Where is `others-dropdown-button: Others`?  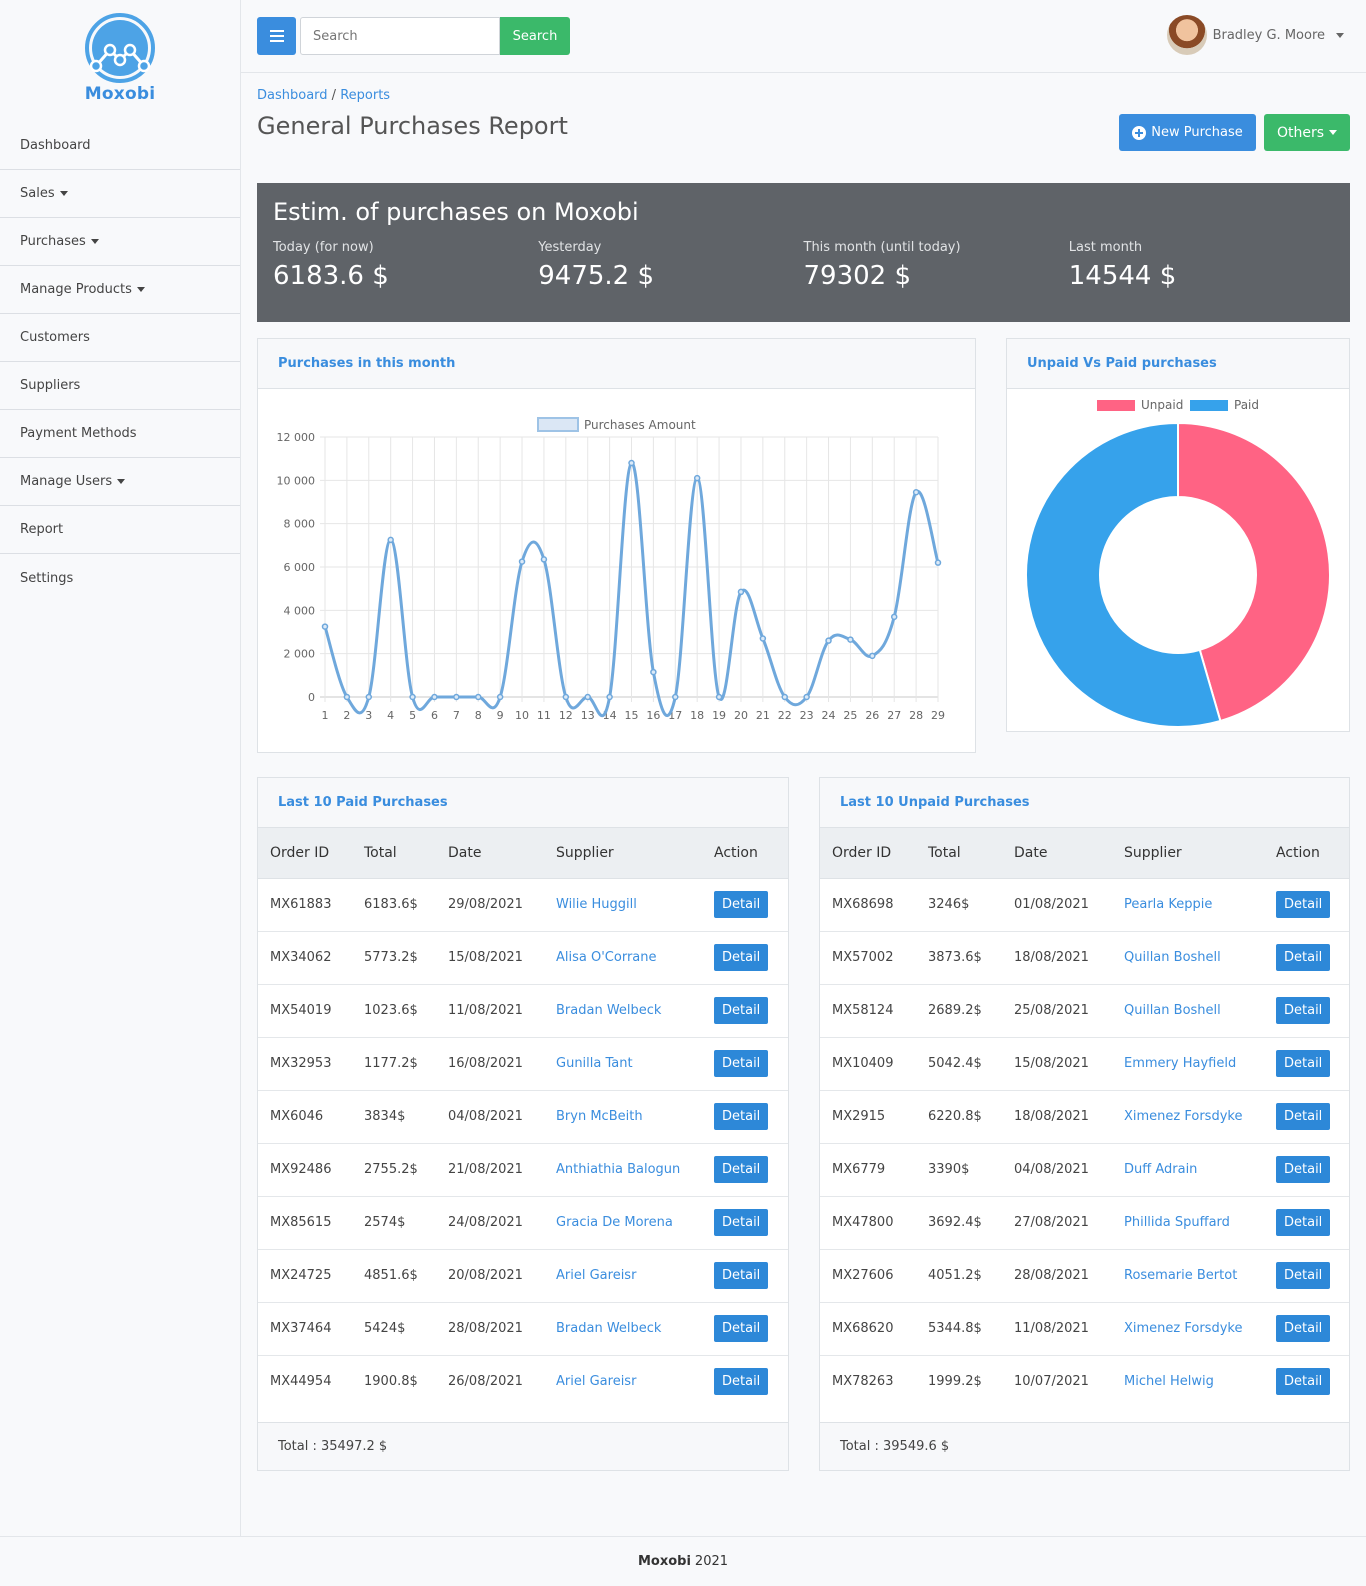
others-dropdown-button: Others is located at coordinates (1307, 132).